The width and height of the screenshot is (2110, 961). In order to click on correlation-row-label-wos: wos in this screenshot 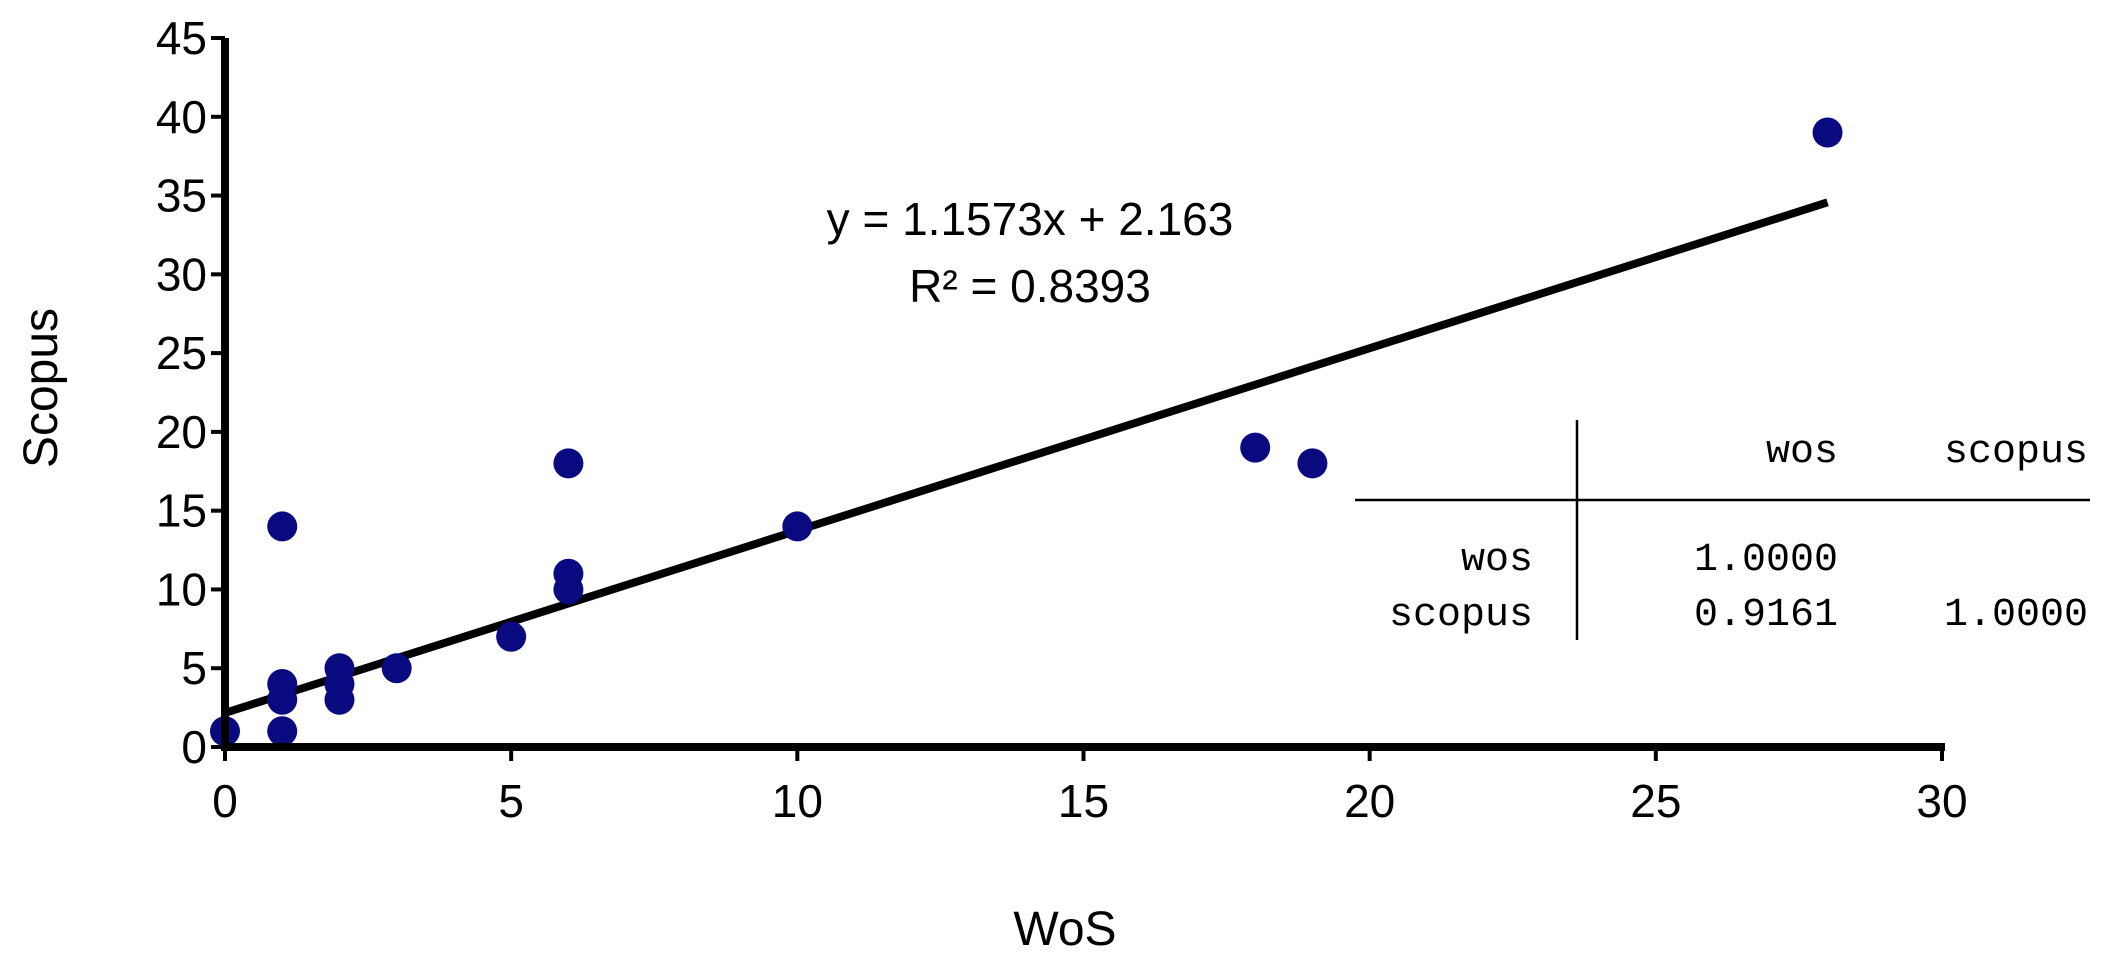, I will do `click(1497, 560)`.